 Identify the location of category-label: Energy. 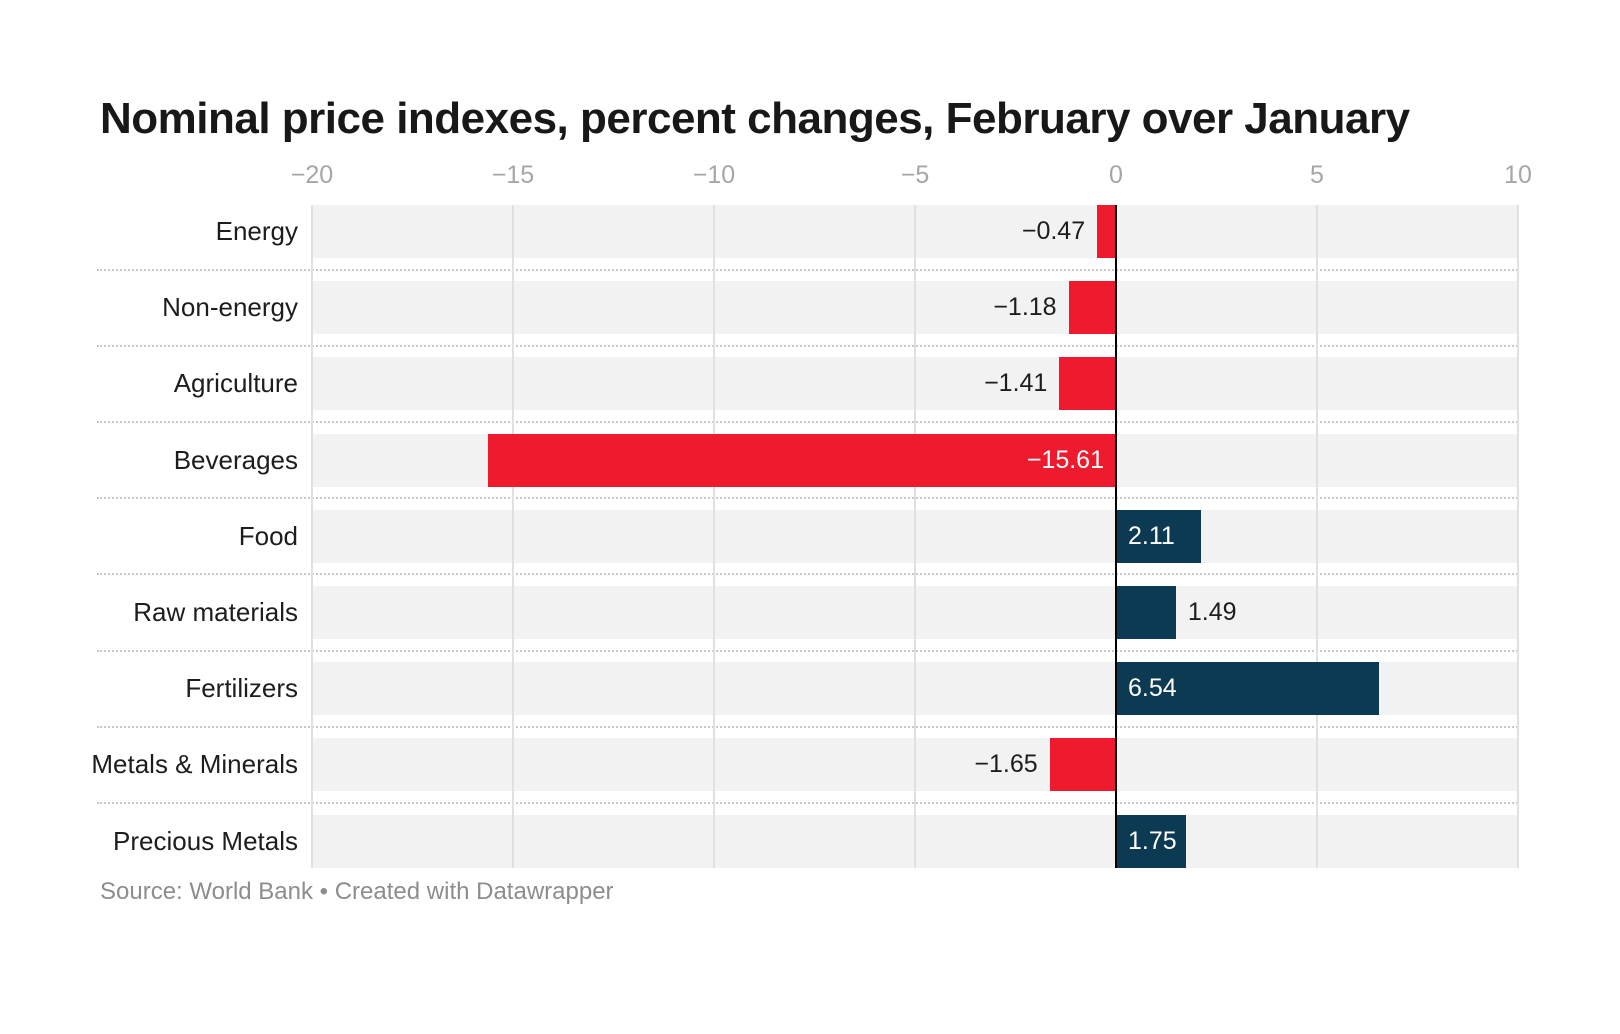
(256, 231).